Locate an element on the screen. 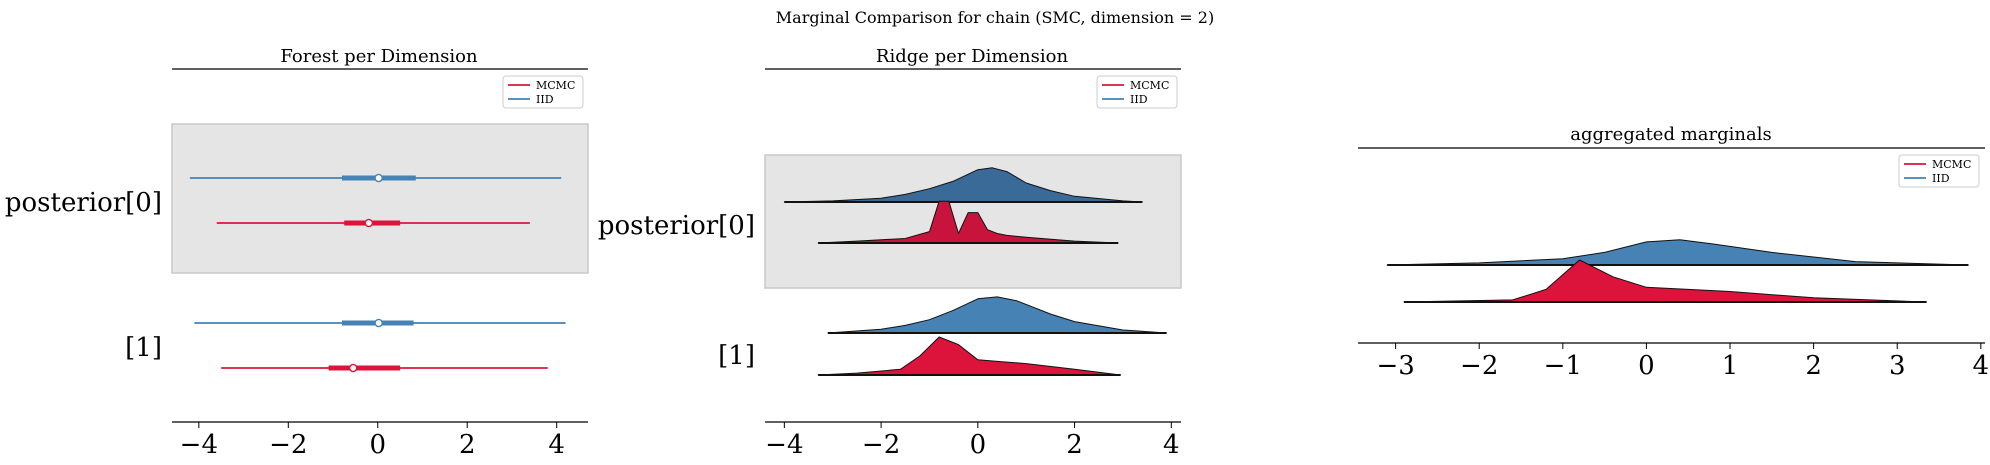  forest-panel-title: Forest per Dimension is located at coordinates (379, 56).